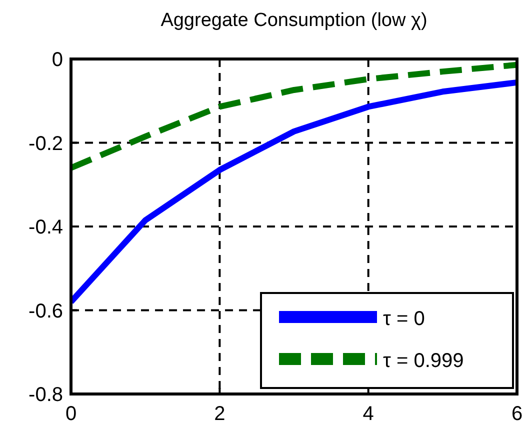 This screenshot has height=435, width=529. What do you see at coordinates (45, 395) in the screenshot?
I see `y-tick-label: -0.8` at bounding box center [45, 395].